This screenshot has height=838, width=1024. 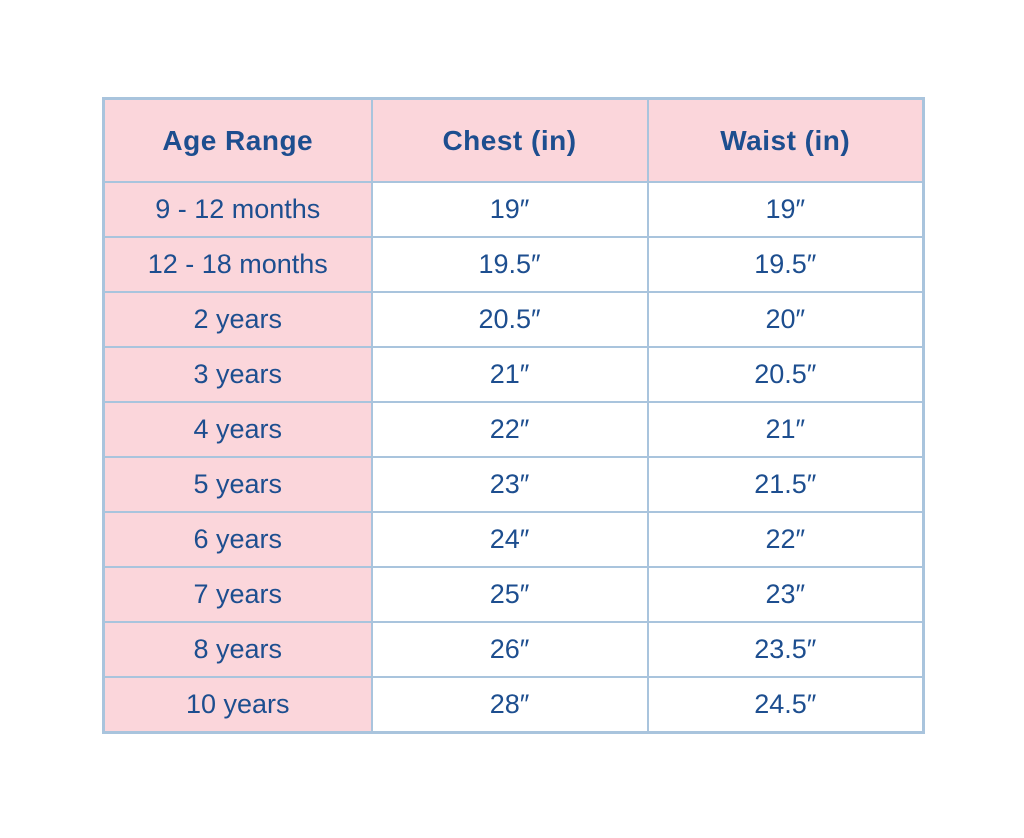 What do you see at coordinates (237, 594) in the screenshot?
I see `age-cell: 7 years` at bounding box center [237, 594].